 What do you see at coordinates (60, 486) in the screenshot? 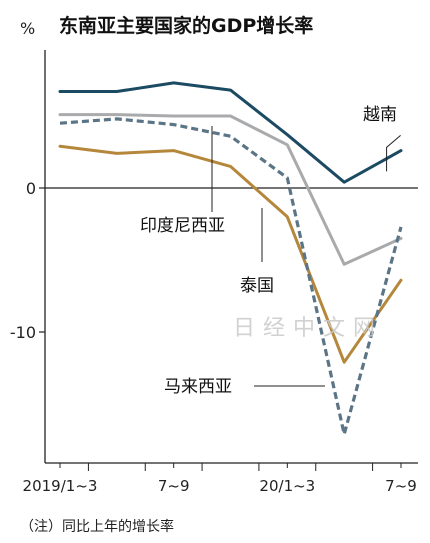
I see `x-tick-label: 2019/1~3` at bounding box center [60, 486].